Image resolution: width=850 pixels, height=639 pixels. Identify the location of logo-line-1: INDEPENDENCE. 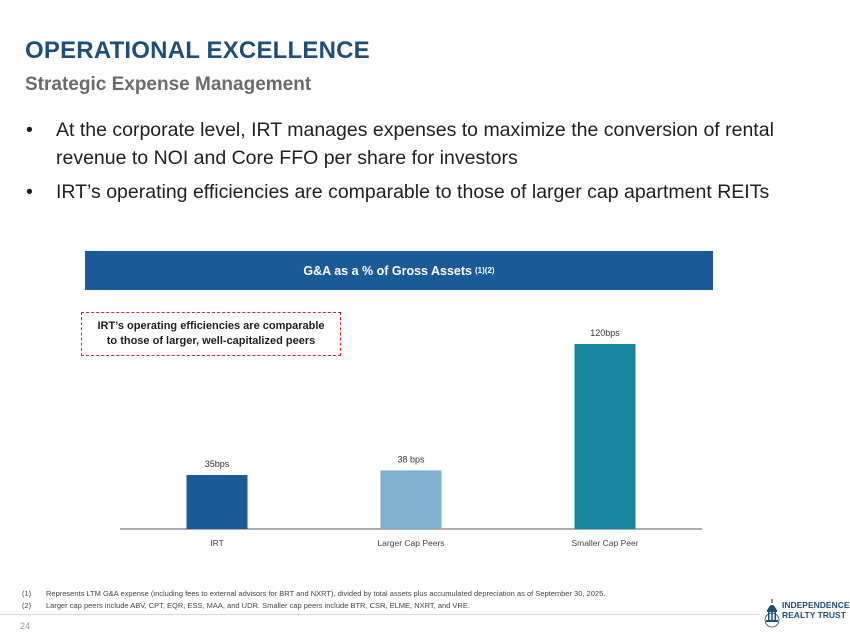
(816, 605).